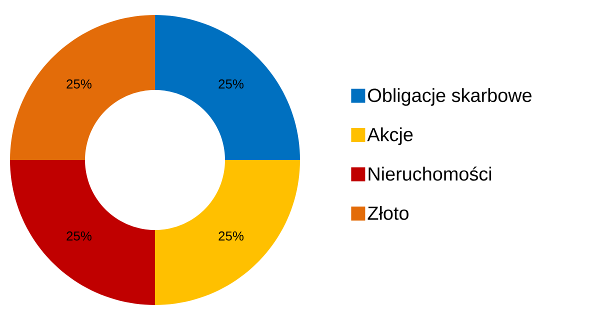 The height and width of the screenshot is (330, 600). What do you see at coordinates (450, 97) in the screenshot?
I see `legend-label: Obligacje skarbowe` at bounding box center [450, 97].